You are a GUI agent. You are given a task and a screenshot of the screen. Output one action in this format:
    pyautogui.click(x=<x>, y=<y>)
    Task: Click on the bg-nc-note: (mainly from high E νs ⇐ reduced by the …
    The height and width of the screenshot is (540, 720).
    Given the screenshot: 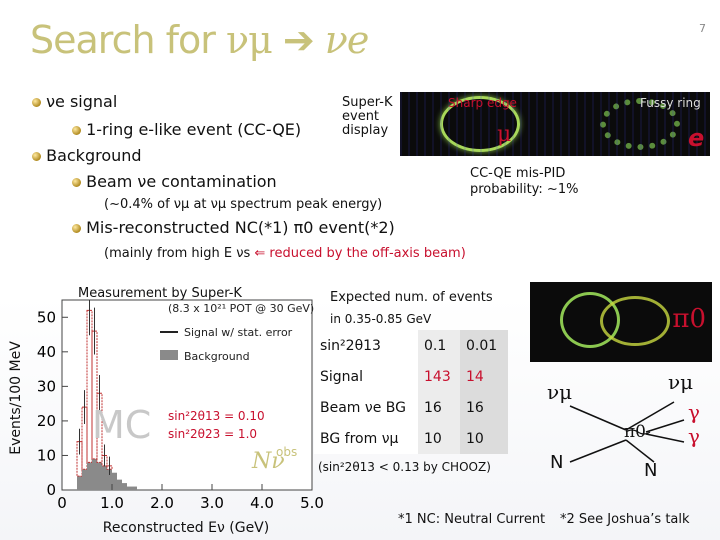 What is the action you would take?
    pyautogui.click(x=285, y=253)
    